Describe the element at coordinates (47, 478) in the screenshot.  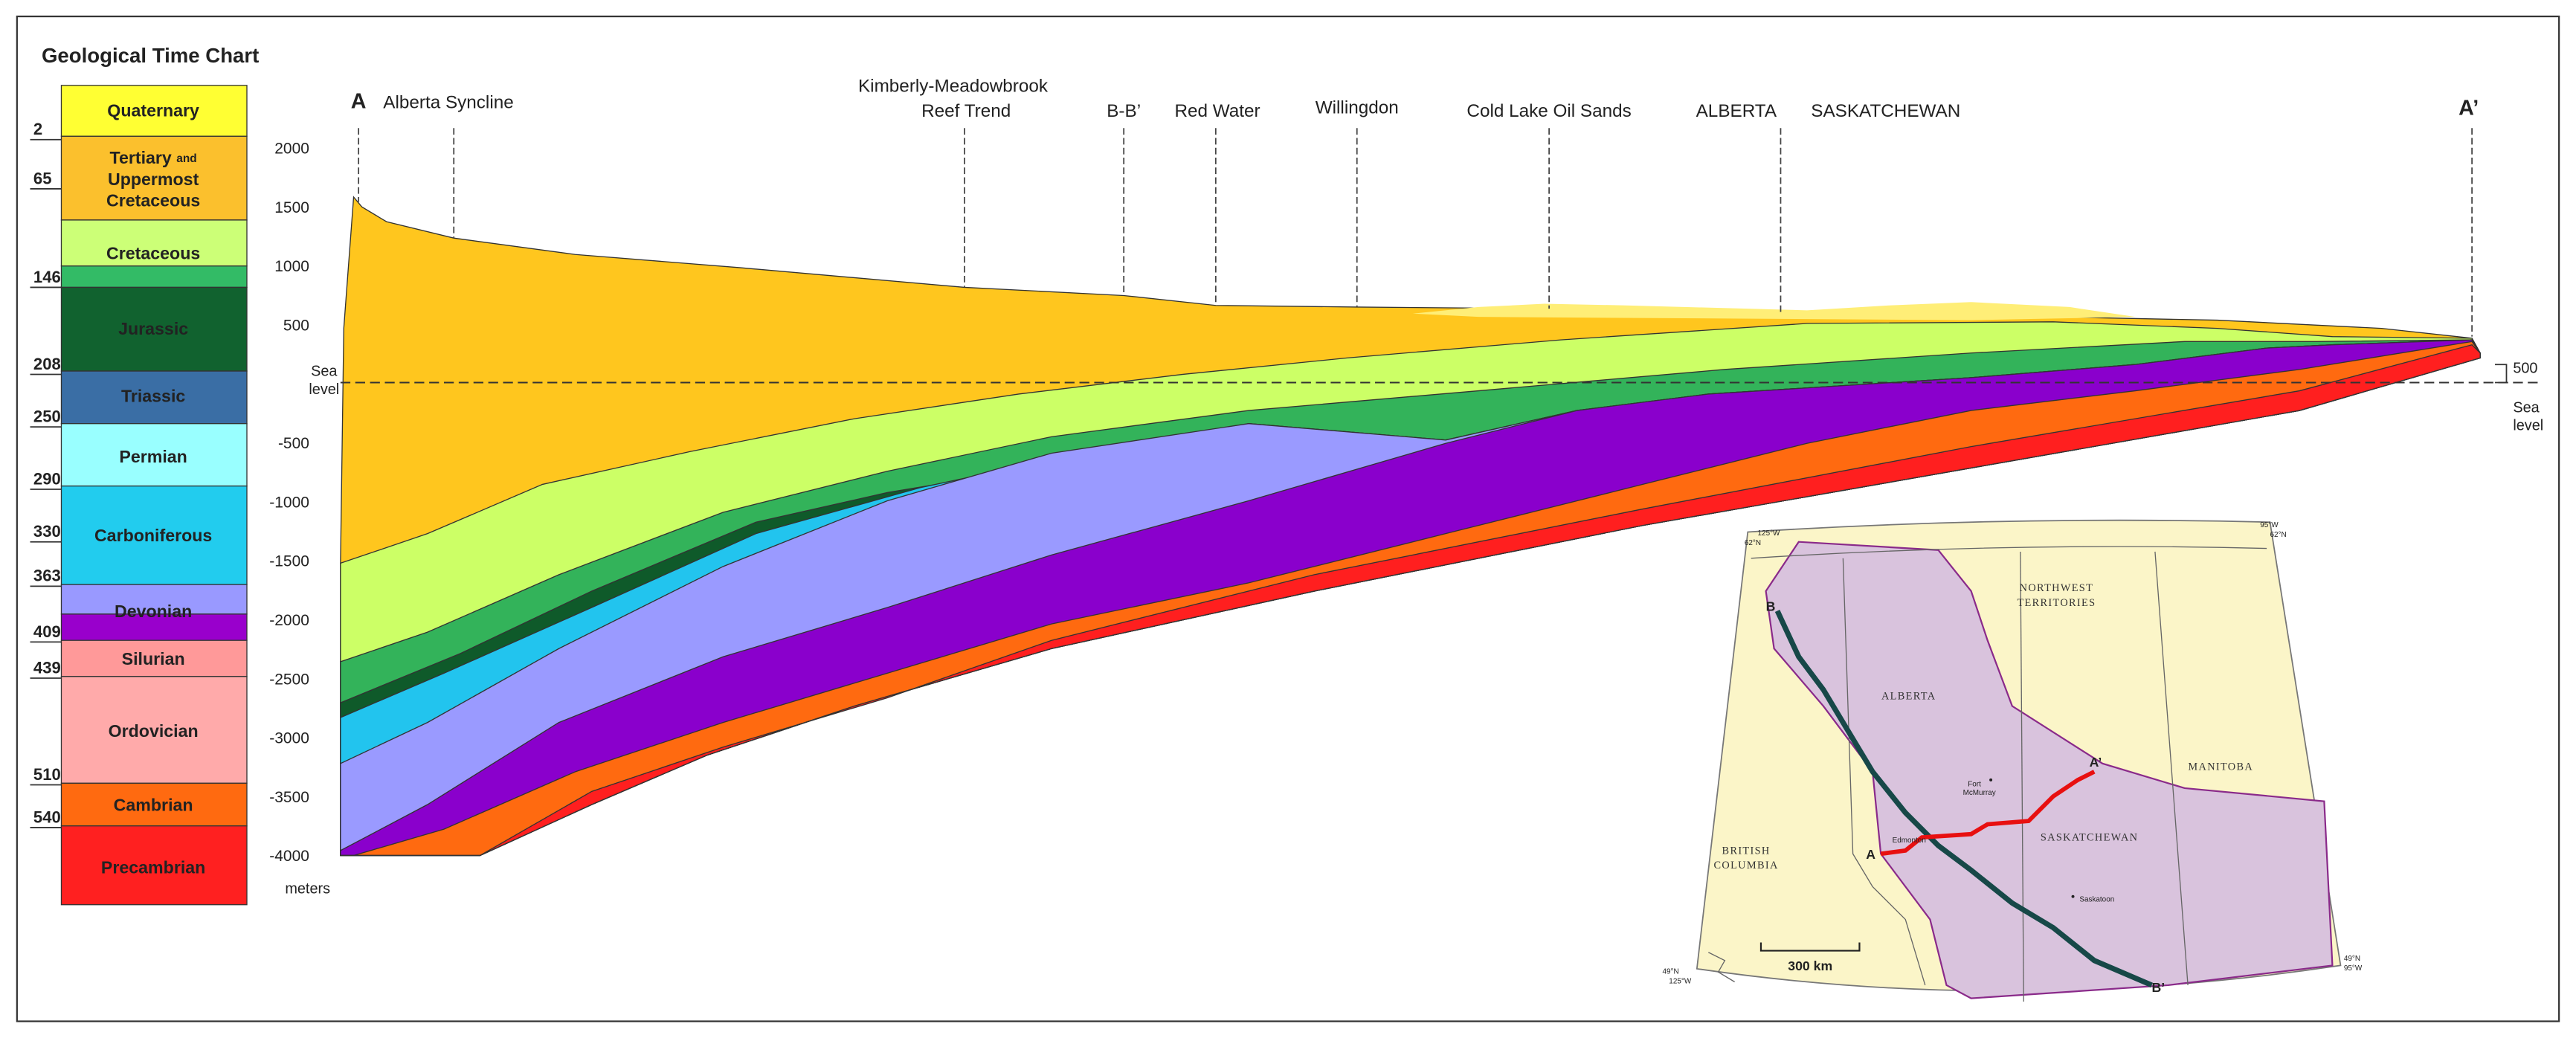
I see `age-label: 290` at that location.